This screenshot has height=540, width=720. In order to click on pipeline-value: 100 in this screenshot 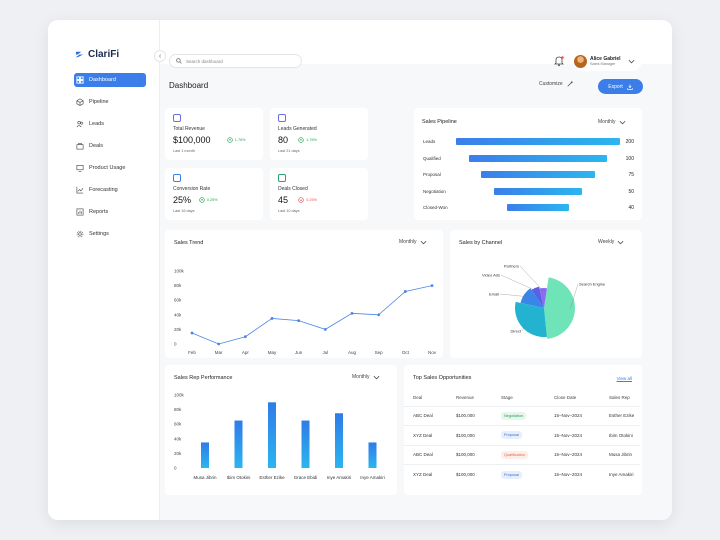, I will do `click(629, 158)`.